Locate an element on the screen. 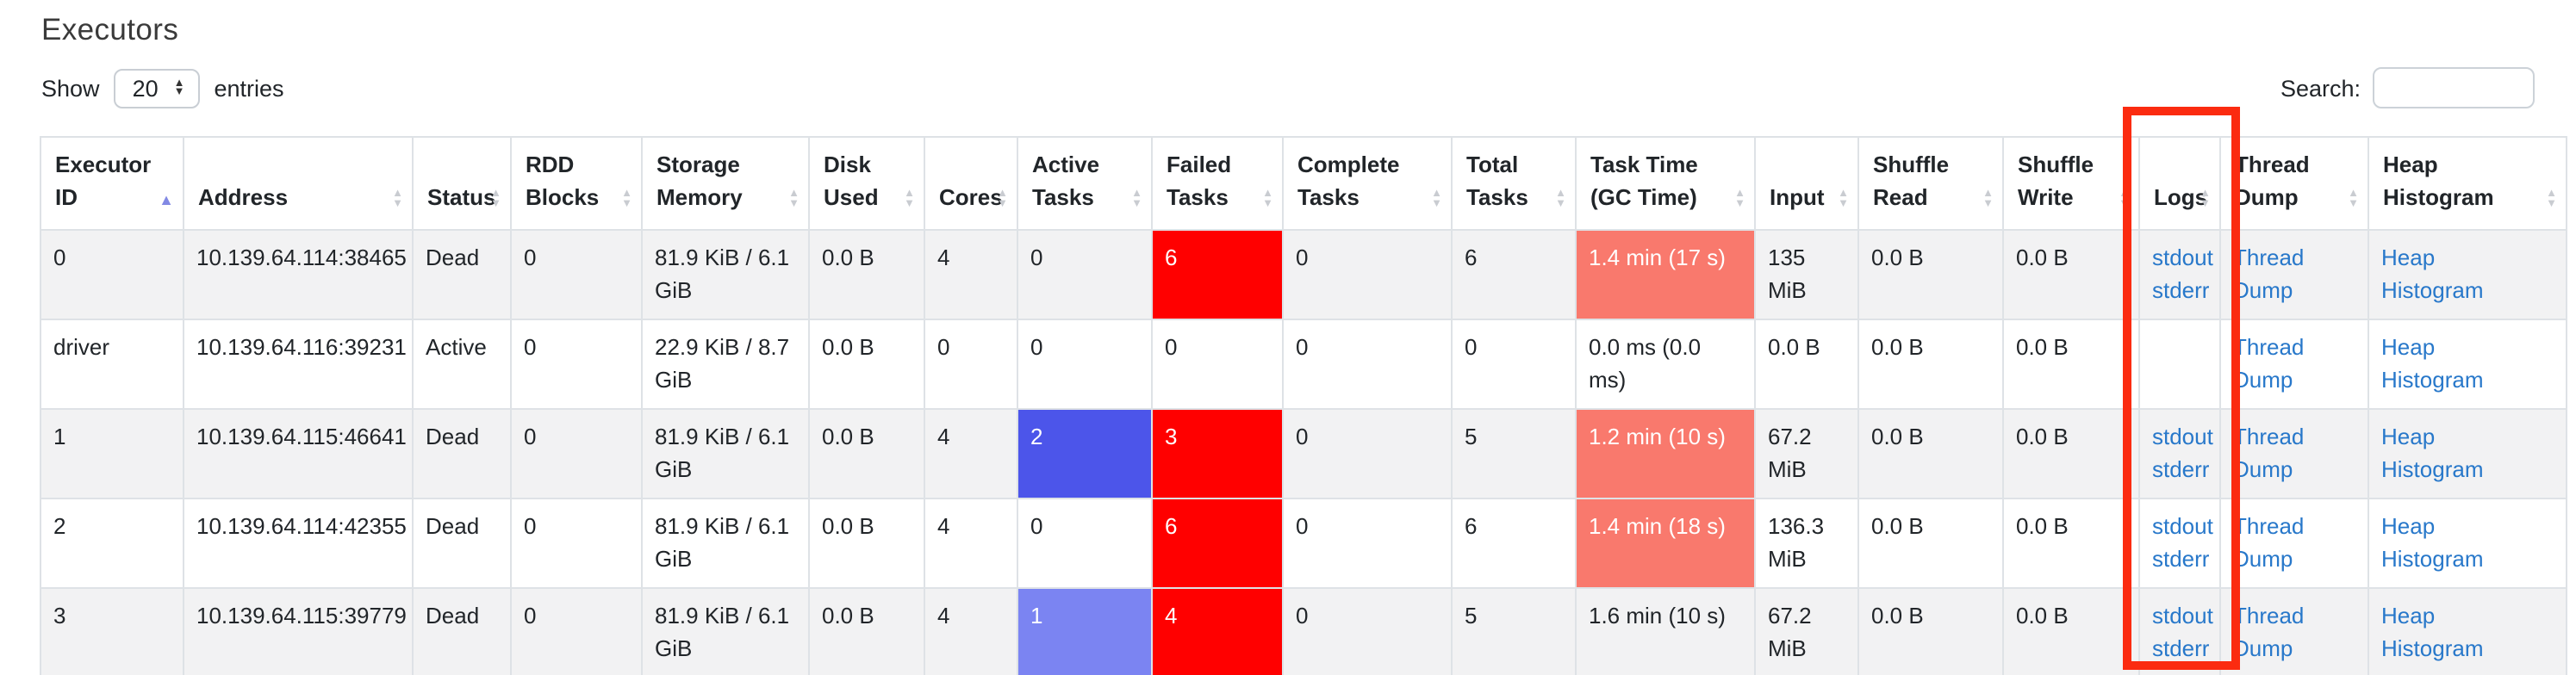 This screenshot has width=2576, height=675. column-header-active_tasks: Active Tasks ▲ ▼ is located at coordinates (1085, 184).